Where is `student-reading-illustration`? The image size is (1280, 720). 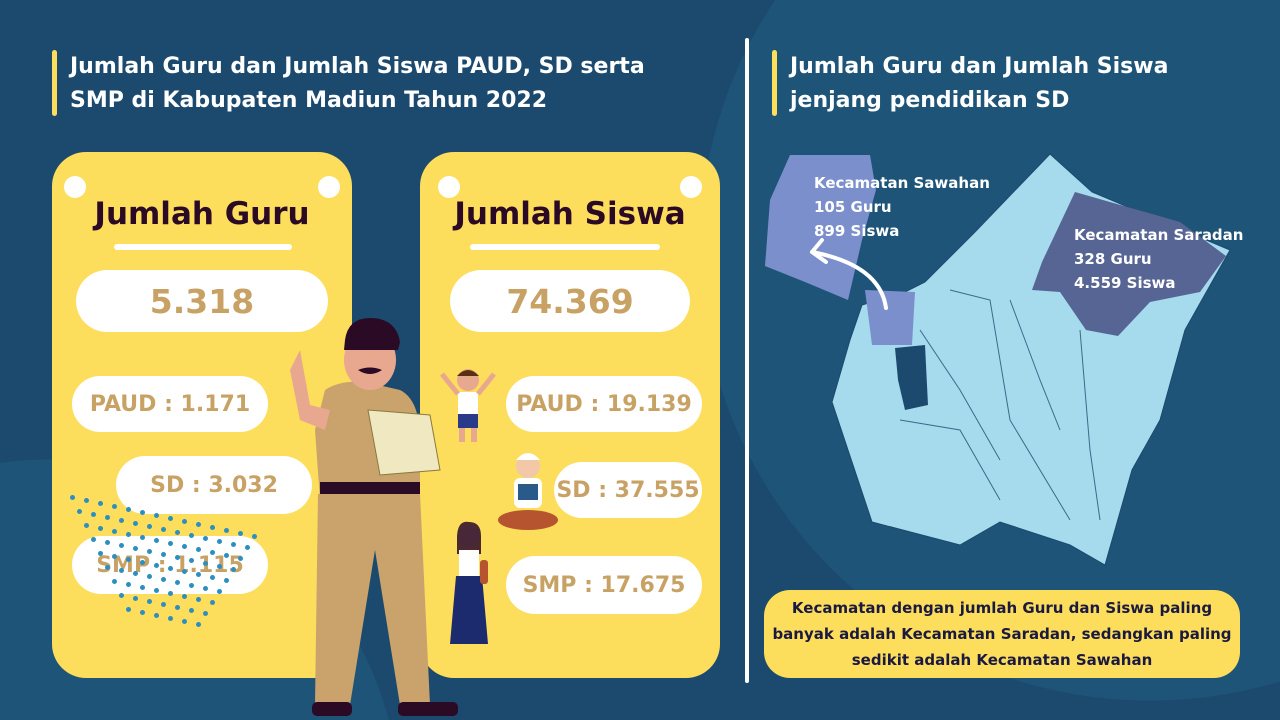 student-reading-illustration is located at coordinates (528, 491).